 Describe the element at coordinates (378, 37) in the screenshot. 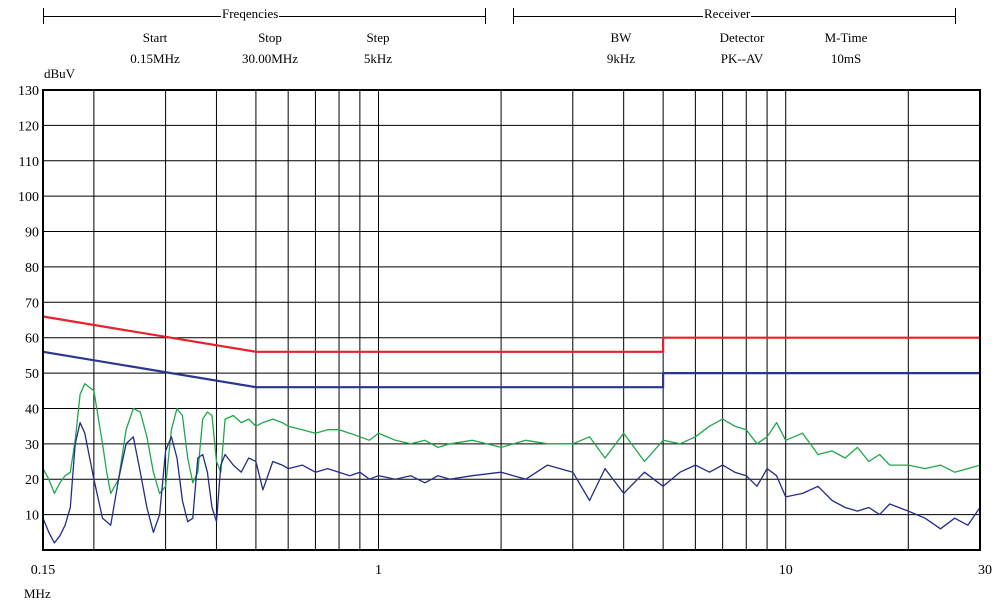

I see `step-label: Step` at that location.